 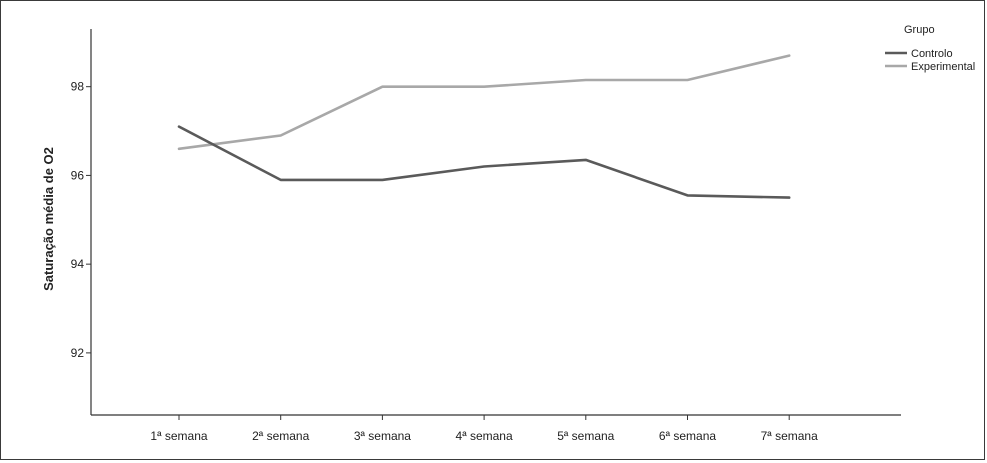 What do you see at coordinates (789, 436) in the screenshot?
I see `x-tick-label: 7ª semana` at bounding box center [789, 436].